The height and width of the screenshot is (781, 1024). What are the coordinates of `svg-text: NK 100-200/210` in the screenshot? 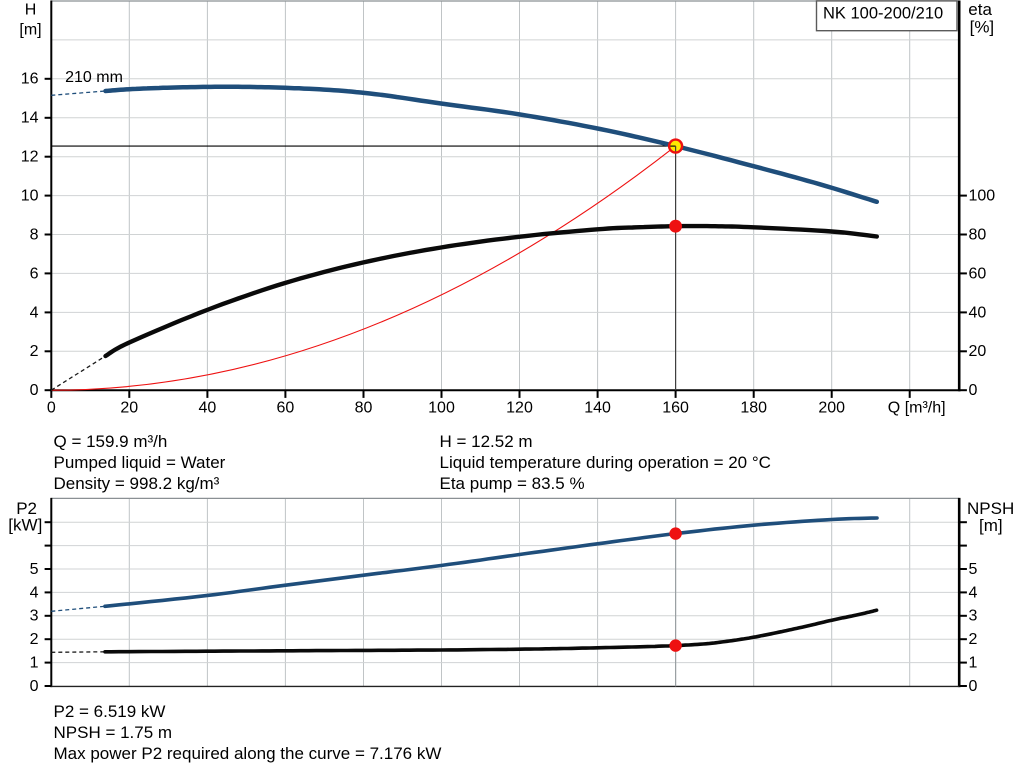 It's located at (883, 14).